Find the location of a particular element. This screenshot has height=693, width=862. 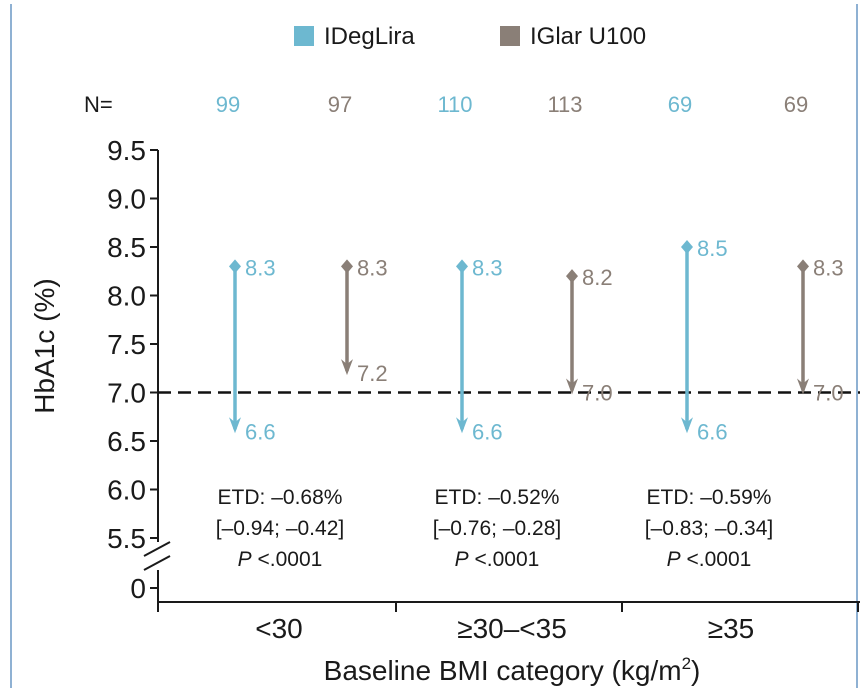

n-iglar-0: 97 is located at coordinates (340, 104).